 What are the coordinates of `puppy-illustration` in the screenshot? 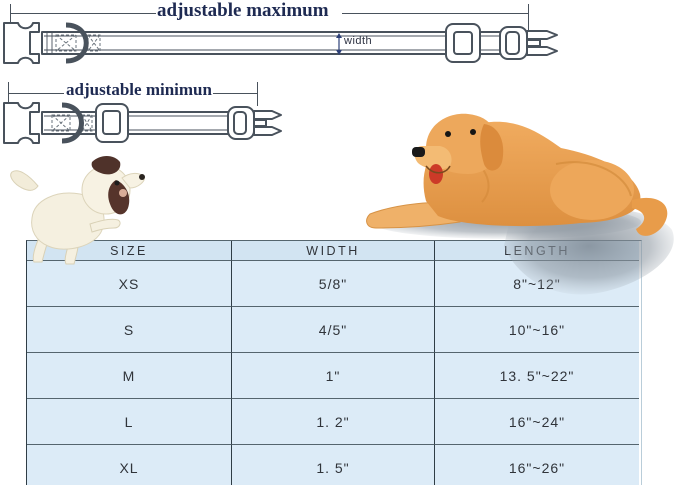 It's located at (77, 210).